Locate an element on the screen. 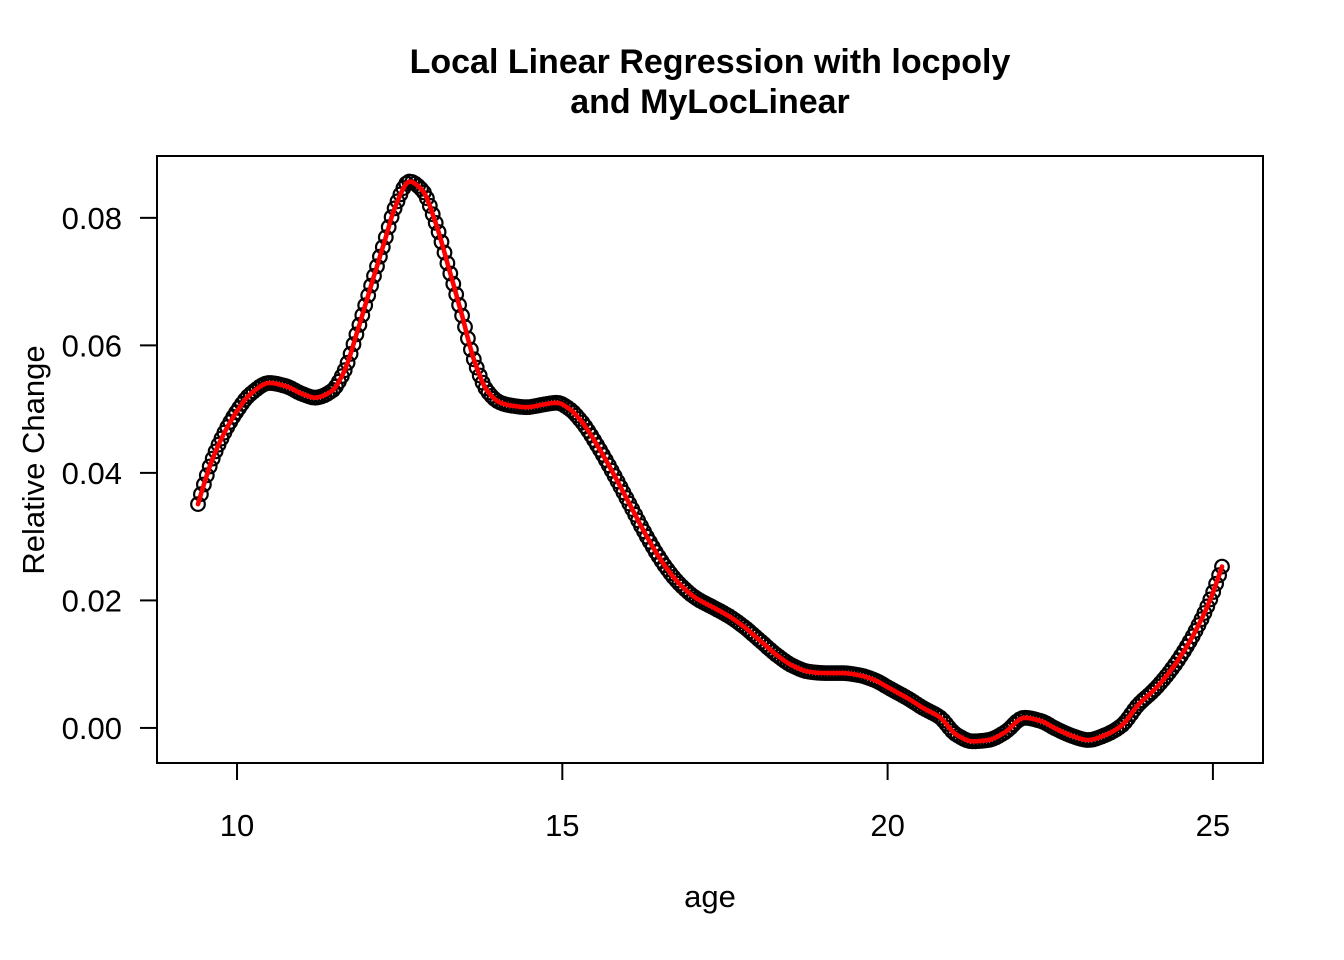 The image size is (1344, 960). x-tick-label: 15 is located at coordinates (562, 825).